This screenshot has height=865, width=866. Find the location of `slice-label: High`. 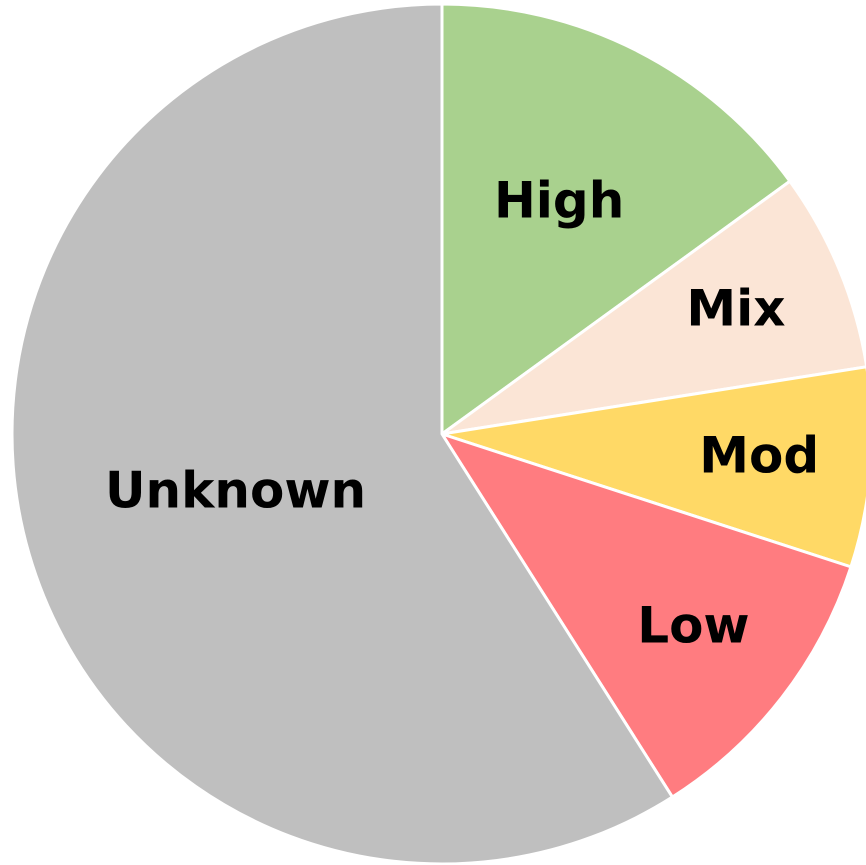

slice-label: High is located at coordinates (559, 201).